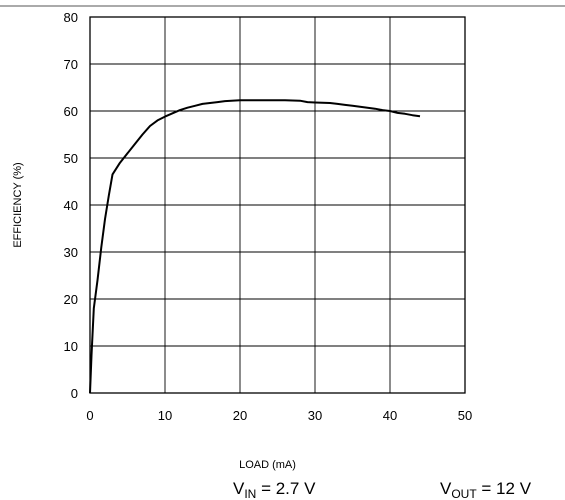  I want to click on y-tick-label-0: 0, so click(74, 393).